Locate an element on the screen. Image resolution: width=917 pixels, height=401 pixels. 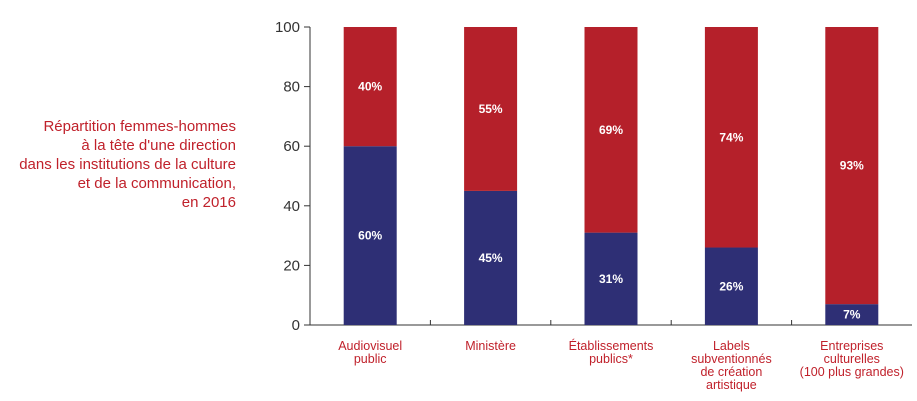
data-label: 93% is located at coordinates (852, 166).